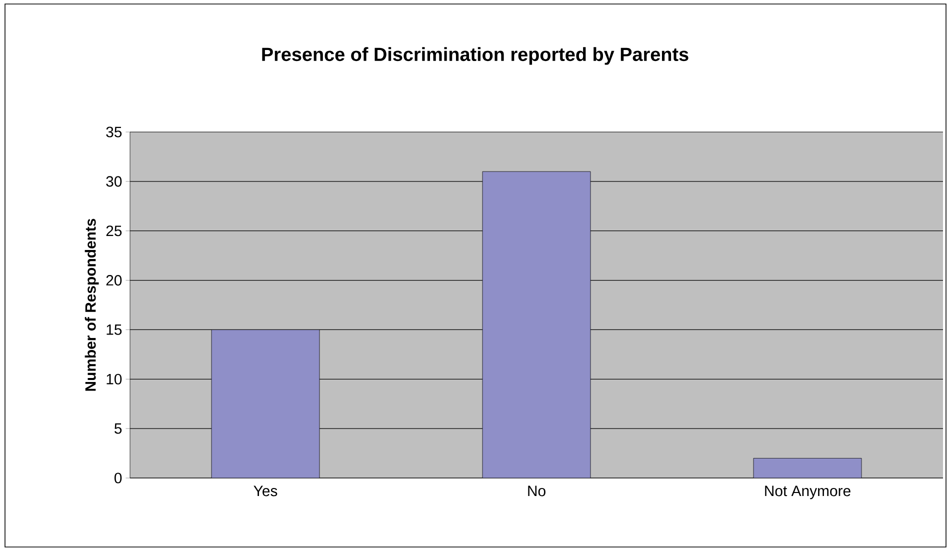 Image resolution: width=951 pixels, height=551 pixels. What do you see at coordinates (475, 56) in the screenshot?
I see `chart-title: Presence of Discrimination reported by Parents` at bounding box center [475, 56].